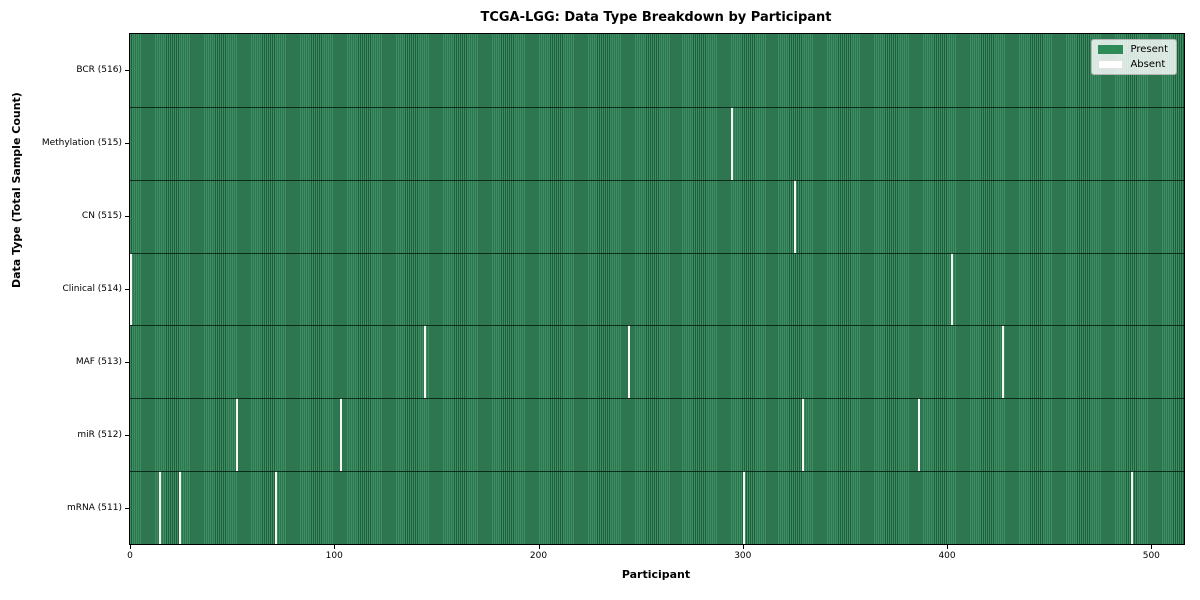 The height and width of the screenshot is (600, 1200). I want to click on x-tick-label-0: 0, so click(130, 556).